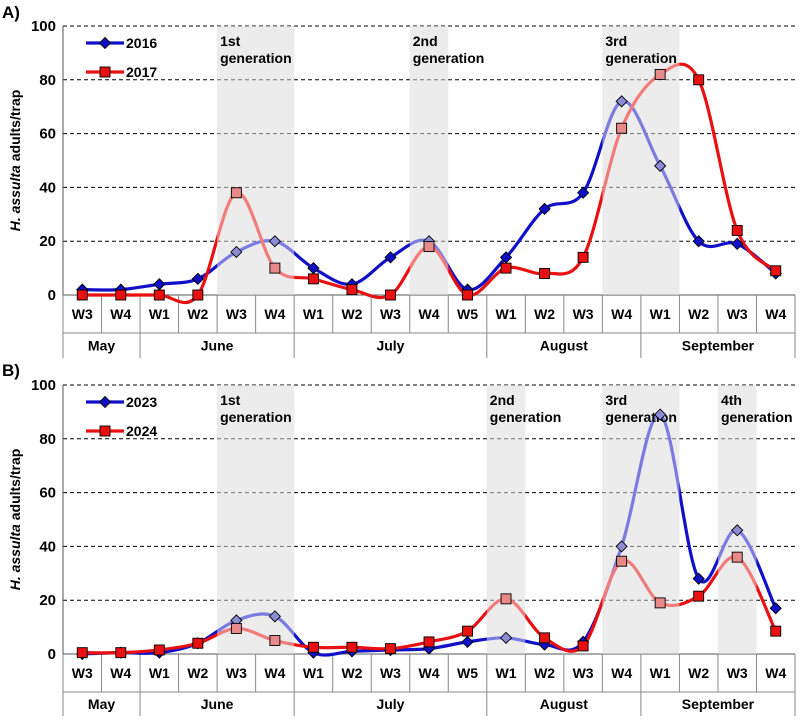 Image resolution: width=800 pixels, height=721 pixels. Describe the element at coordinates (141, 402) in the screenshot. I see `legend-label: 2023` at that location.